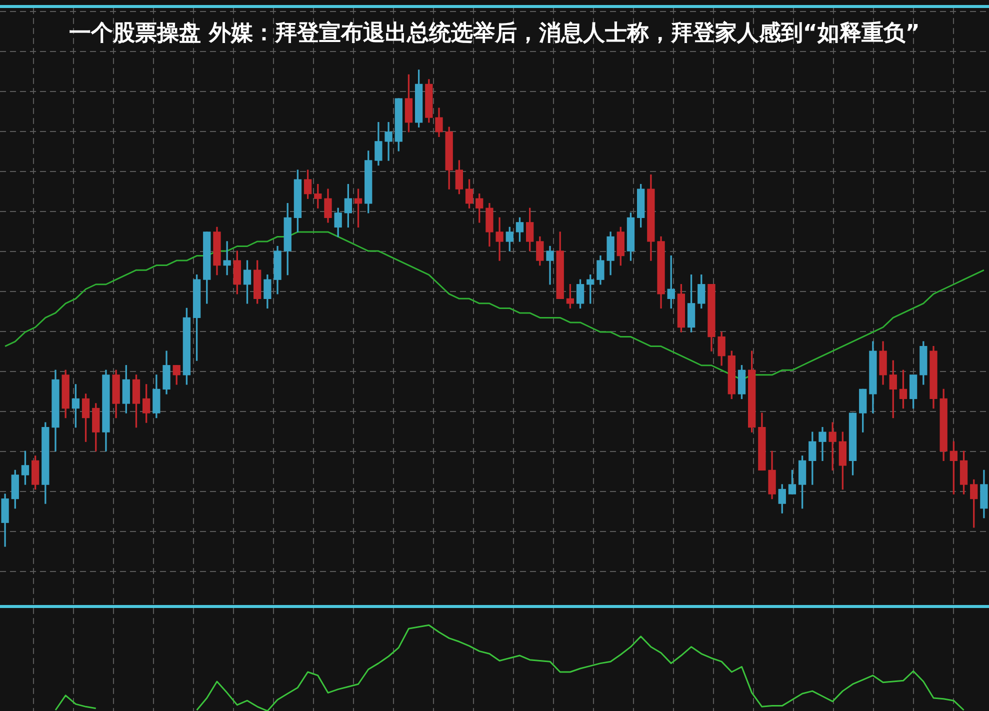  I want to click on chart-title: 一个股票操盘 外媒：拜登宣布退出总统选举后，消息人士称，拜登家人感到“如释重负”, so click(494, 34).